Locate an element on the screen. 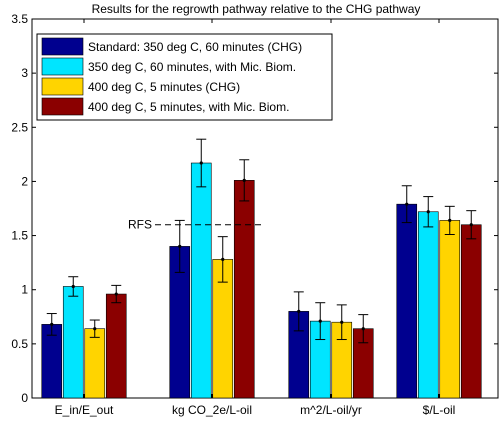  legend-label: Standard: 350 deg C, 60 minutes (CHG) is located at coordinates (195, 47).